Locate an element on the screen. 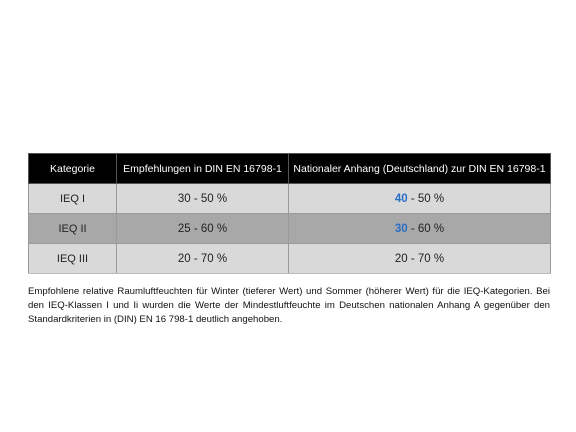 The image size is (576, 432). national-rest-value: 20 - 70 % is located at coordinates (419, 258).